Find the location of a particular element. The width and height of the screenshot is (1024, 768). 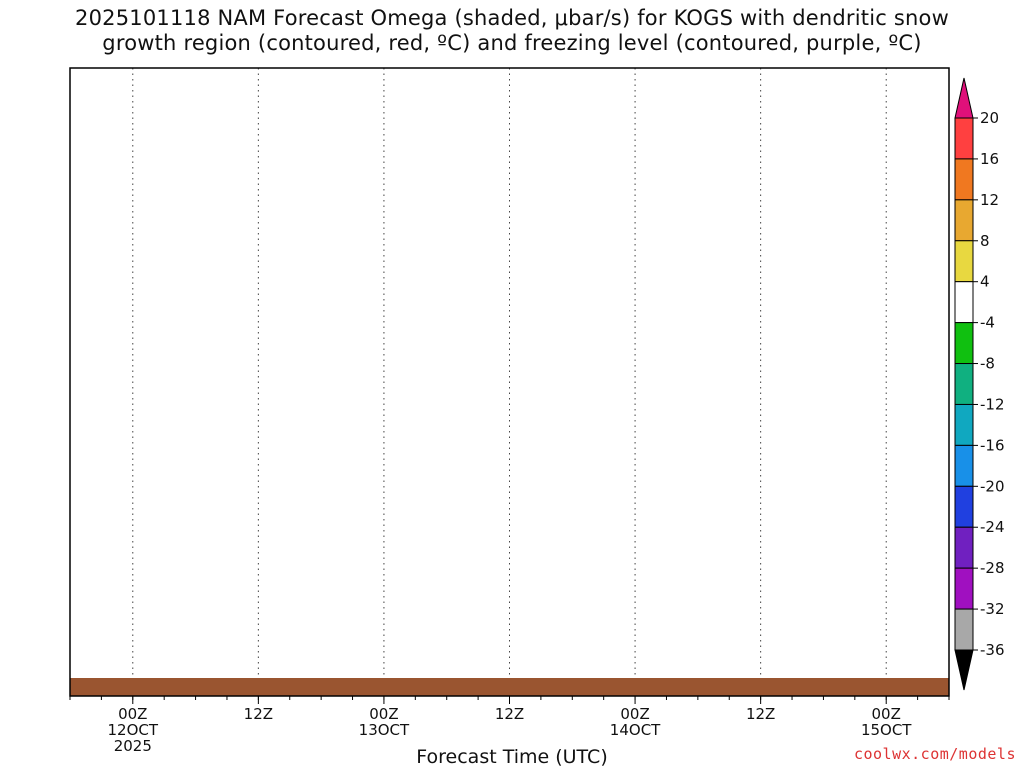

colorbar-label: -8 is located at coordinates (987, 364).